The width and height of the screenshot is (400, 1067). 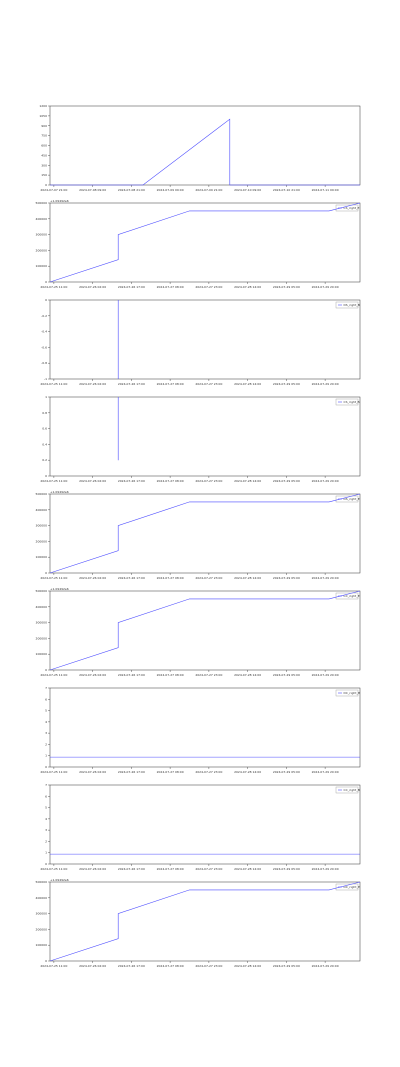 What do you see at coordinates (325, 190) in the screenshot?
I see `x-tick-label: 2024-07-11 09:00` at bounding box center [325, 190].